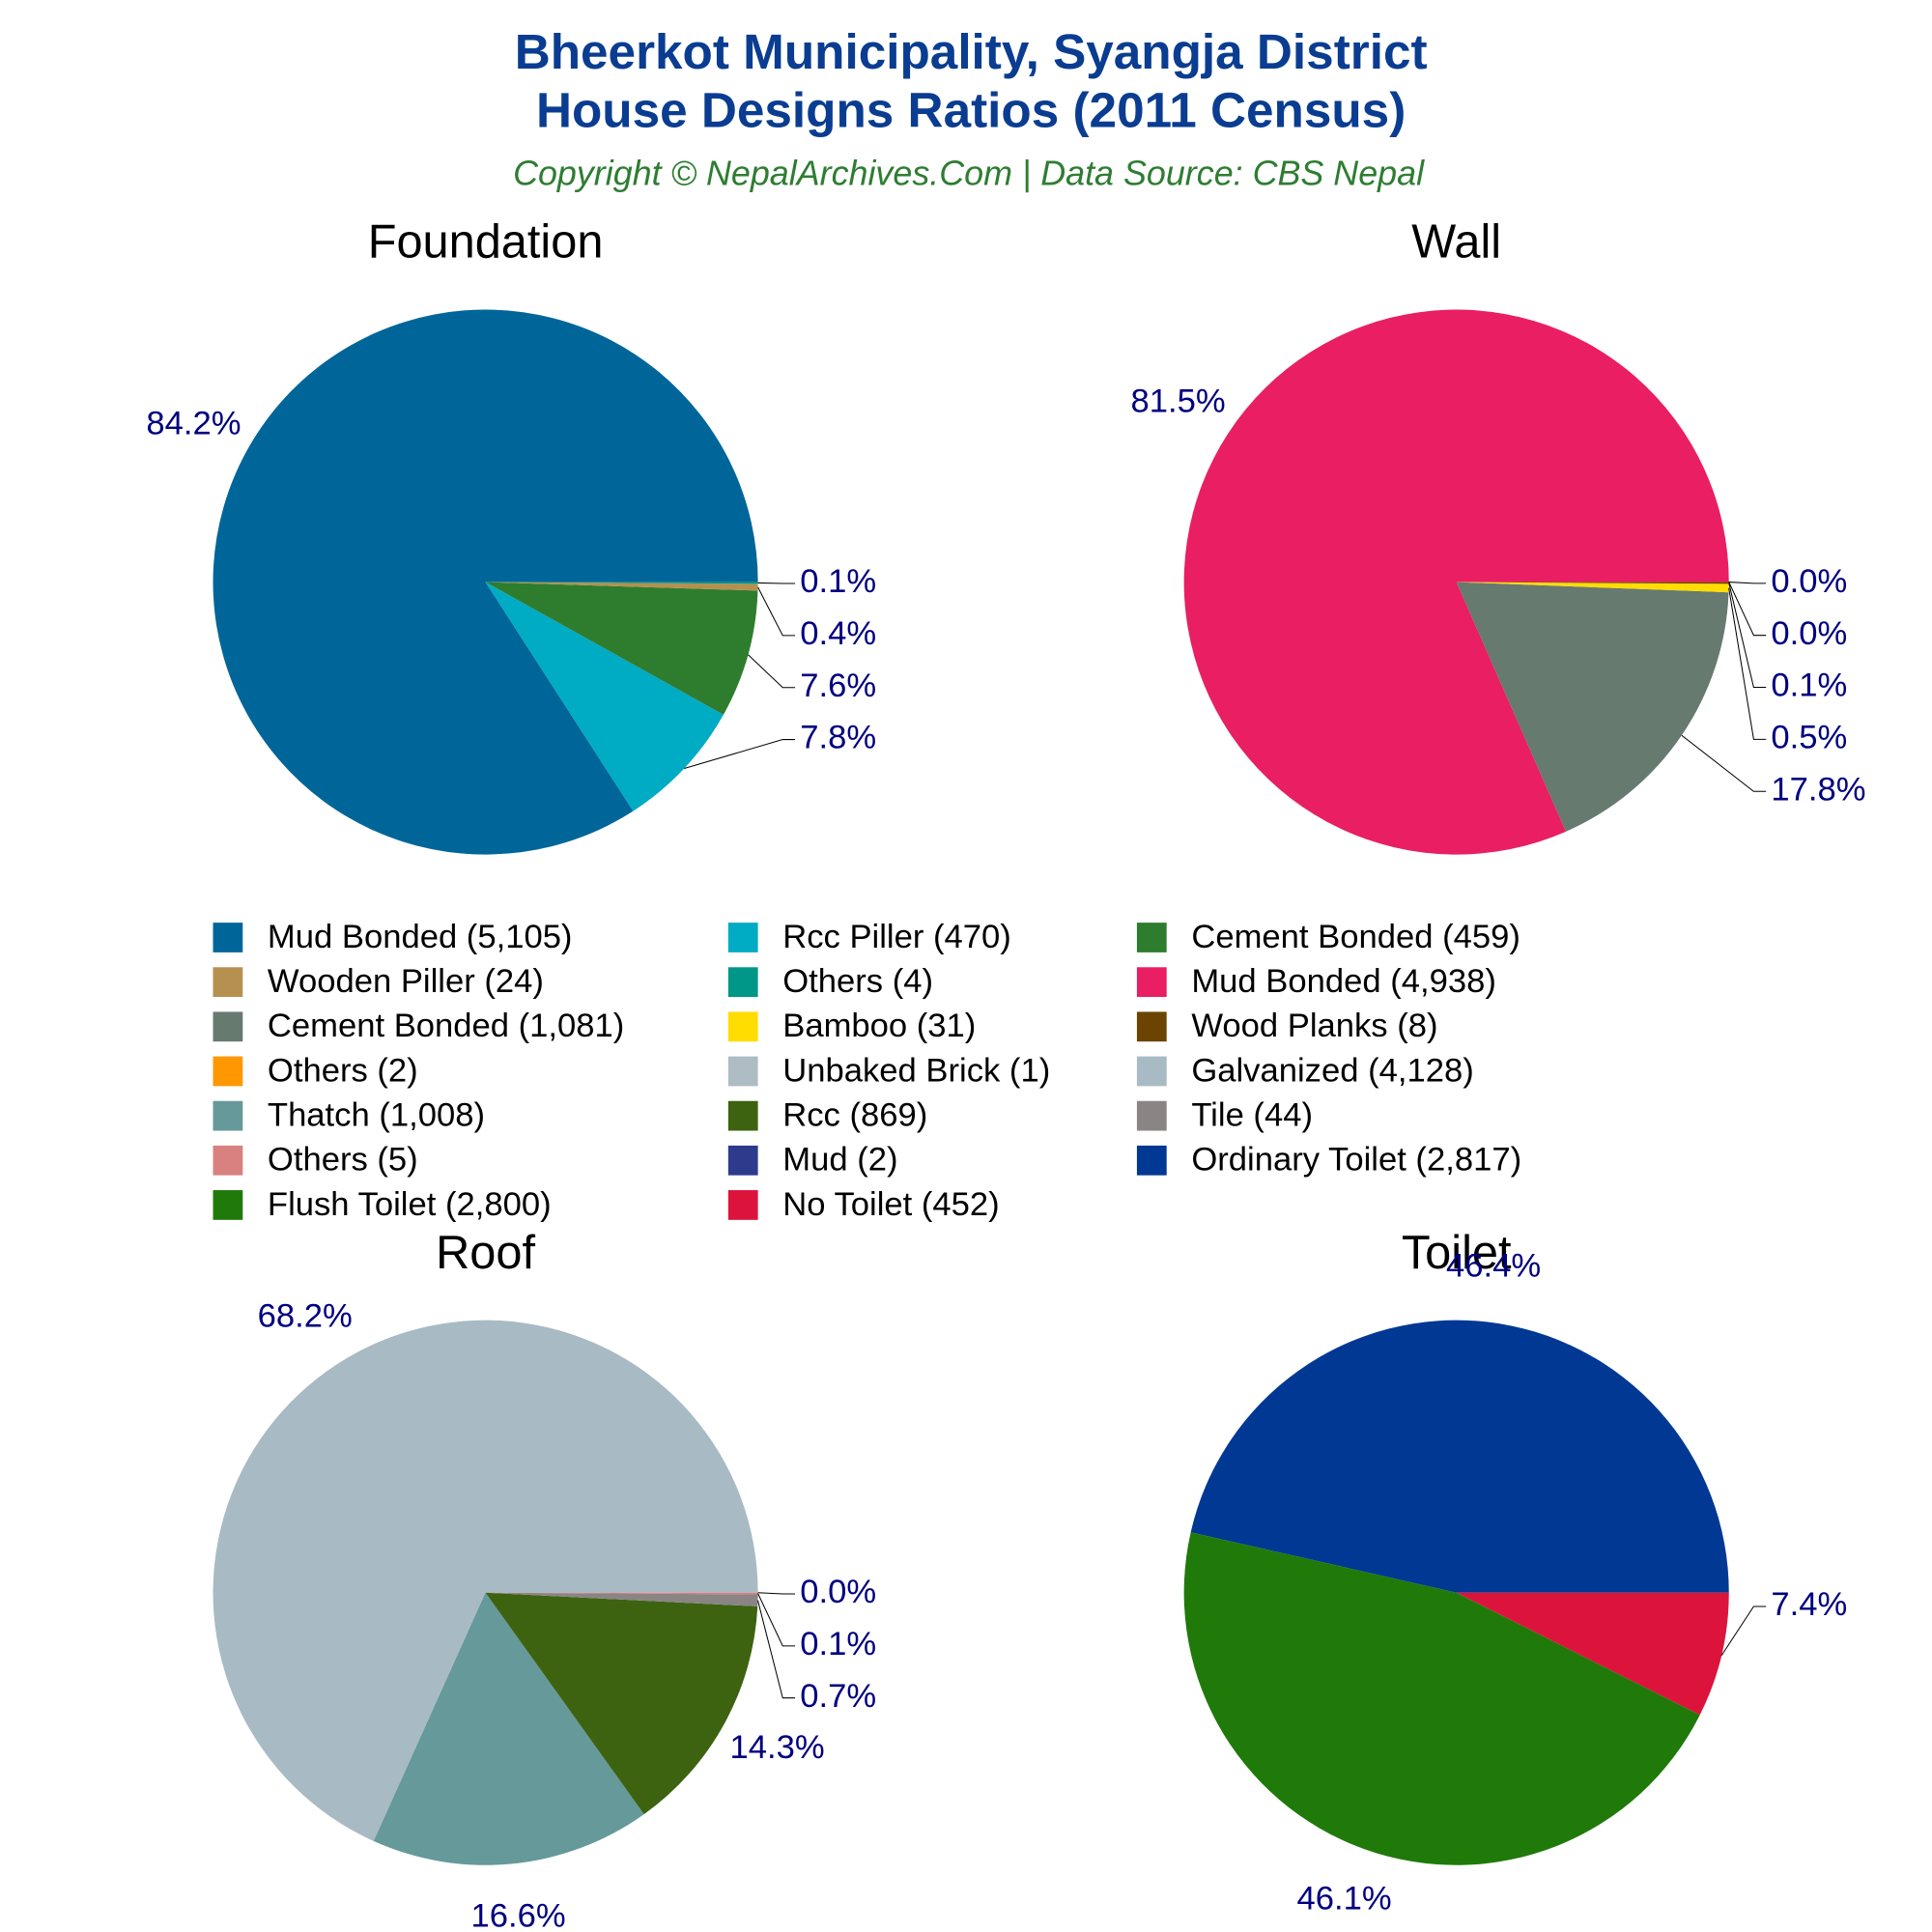 This screenshot has width=1932, height=1932. What do you see at coordinates (446, 1026) in the screenshot?
I see `legend-label: Cement Bonded (1,081)` at bounding box center [446, 1026].